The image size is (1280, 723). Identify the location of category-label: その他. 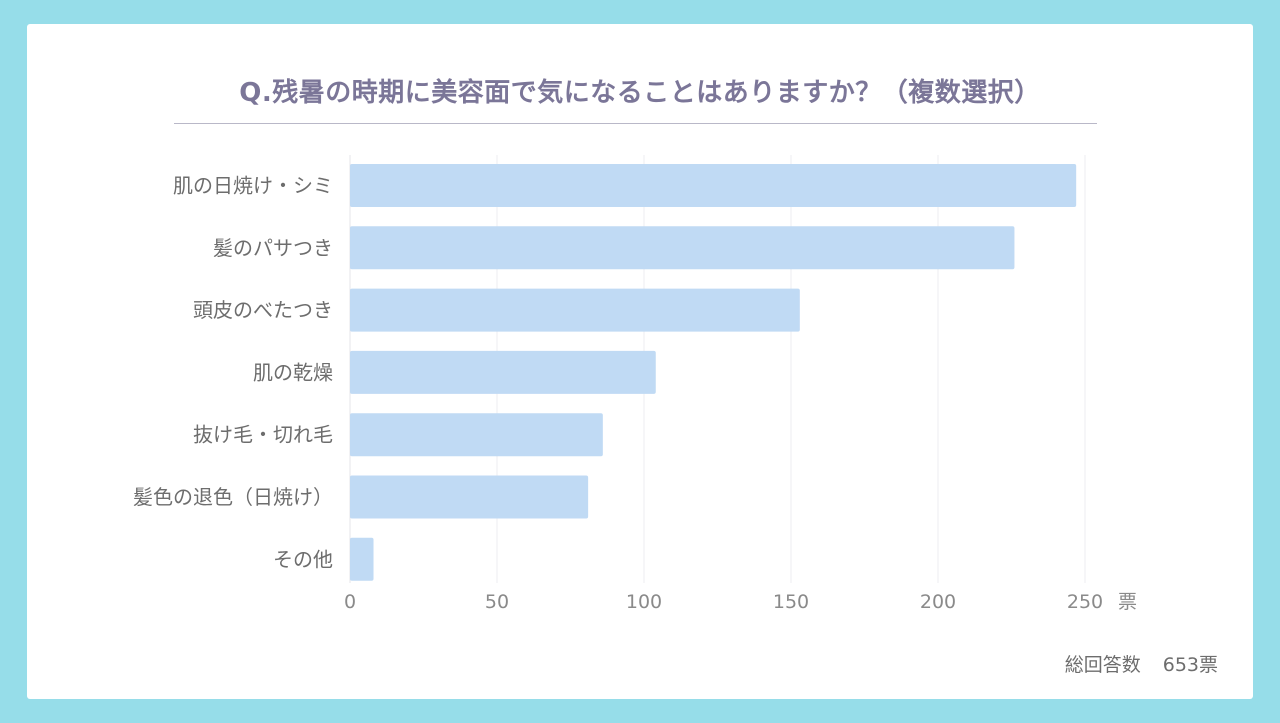
(303, 559).